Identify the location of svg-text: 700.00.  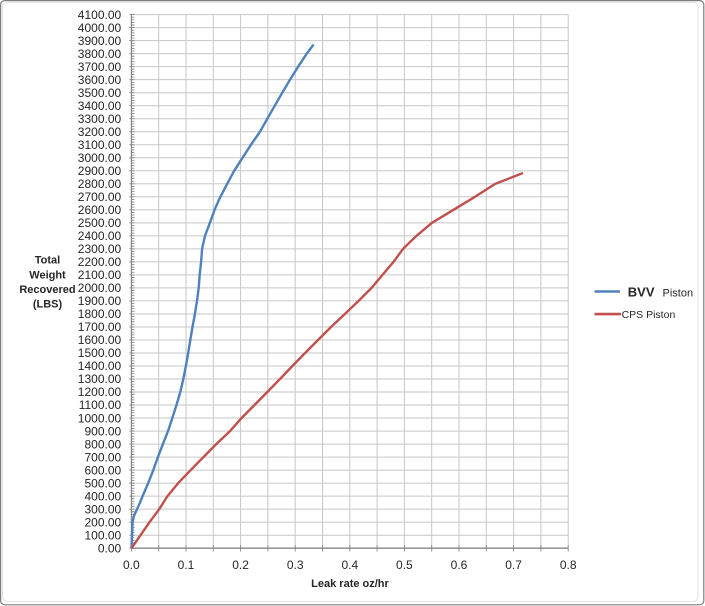
(102, 457).